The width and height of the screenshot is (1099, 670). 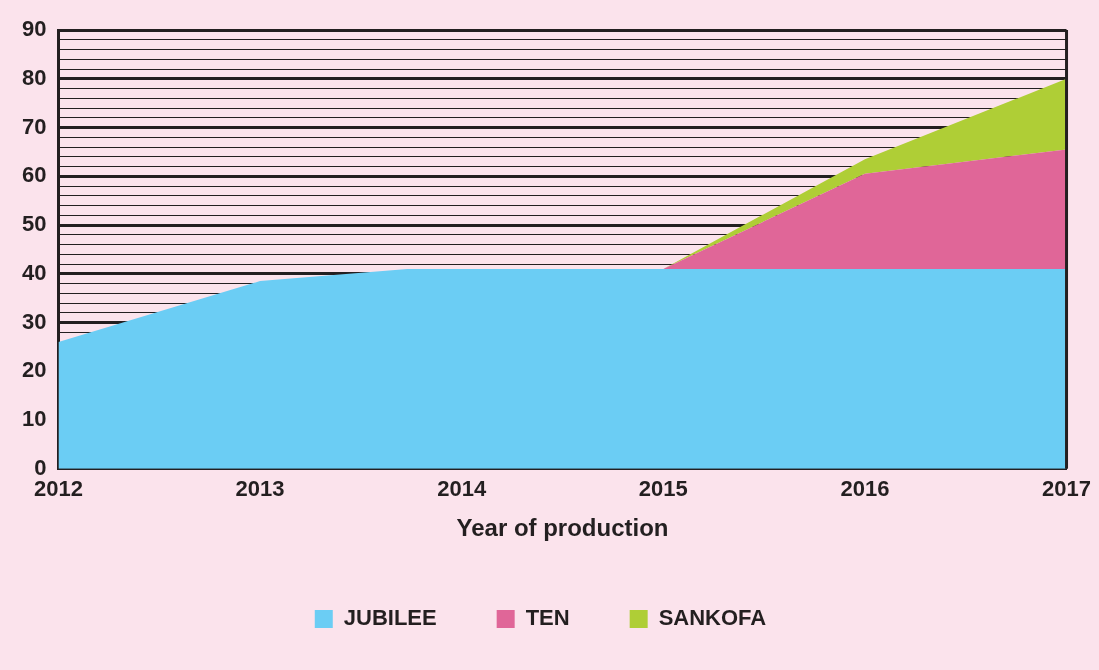 What do you see at coordinates (34, 321) in the screenshot?
I see `y-tick-label: 30` at bounding box center [34, 321].